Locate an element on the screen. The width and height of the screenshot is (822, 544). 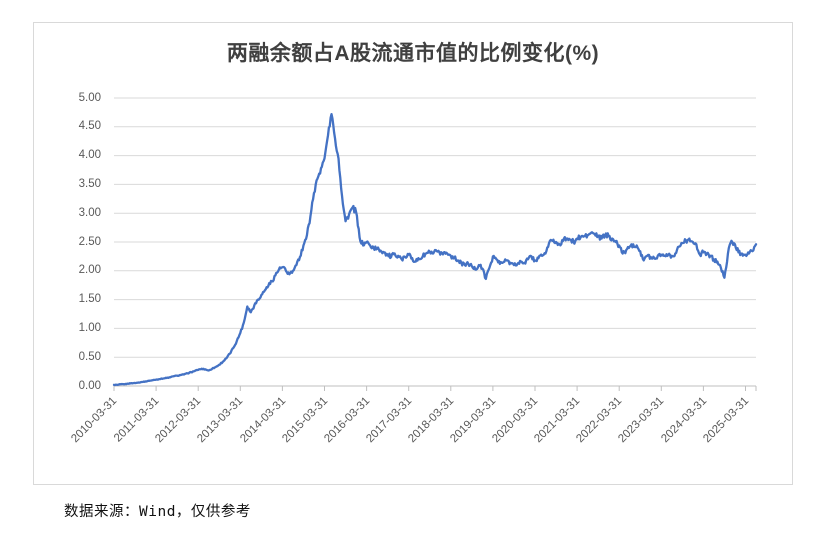
y-tick-label: 2.00 is located at coordinates (89, 270).